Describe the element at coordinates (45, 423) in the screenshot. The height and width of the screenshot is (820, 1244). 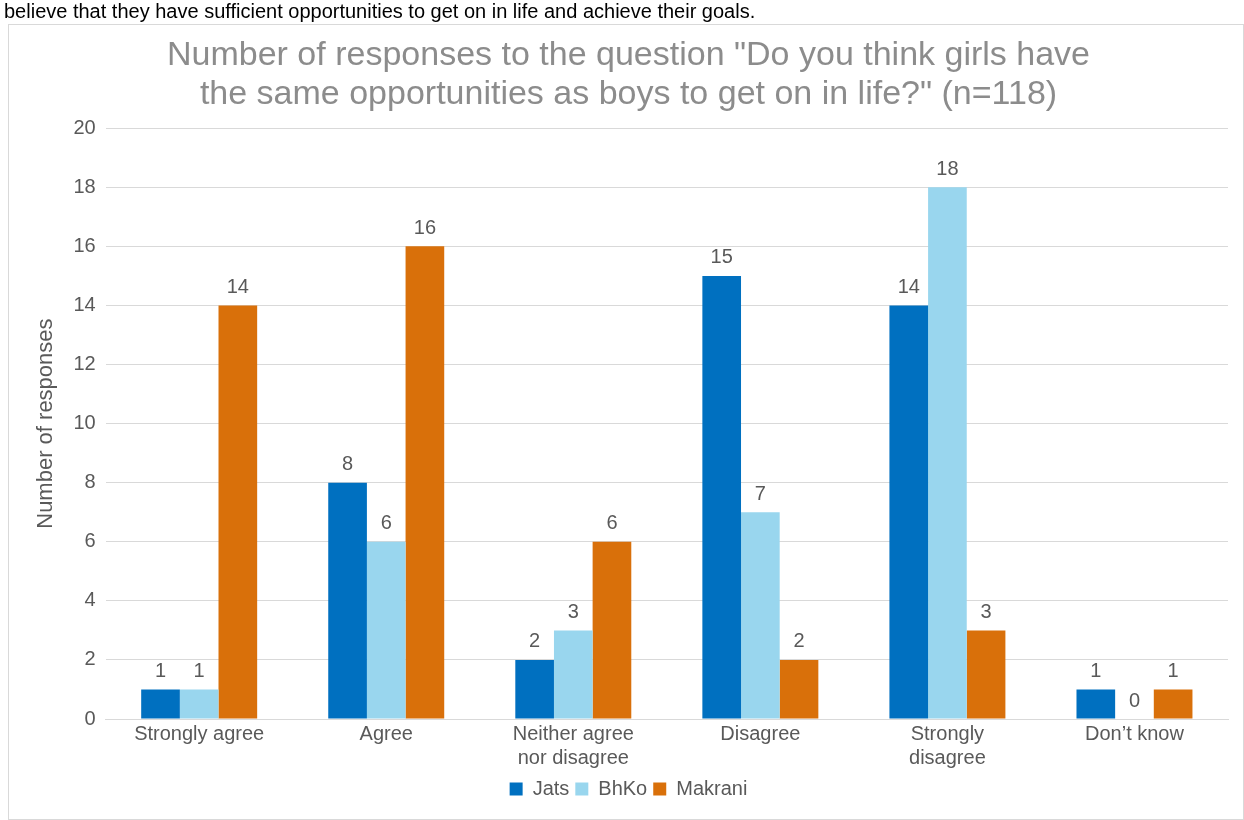
I see `y-axis-title: Number of responses` at that location.